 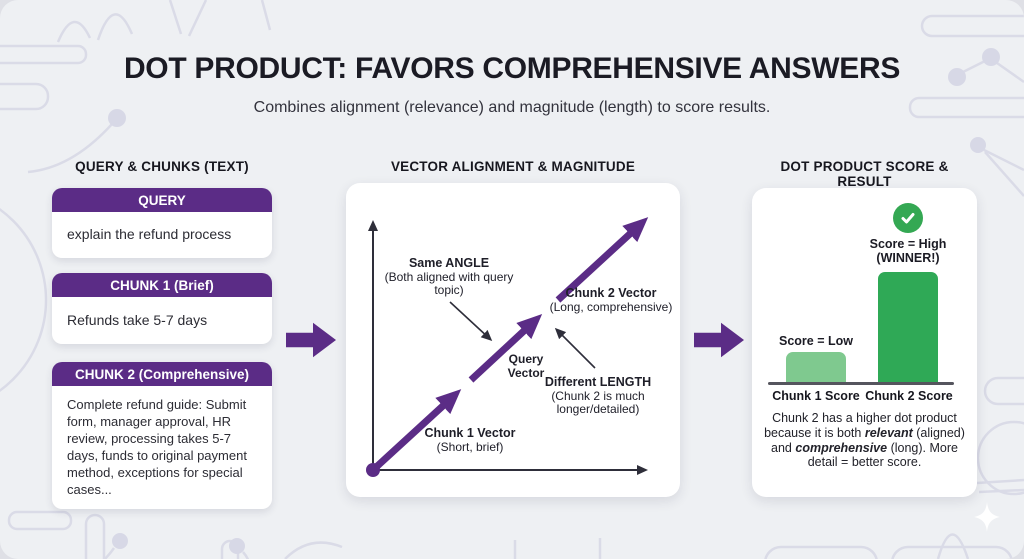 What do you see at coordinates (162, 374) in the screenshot?
I see `chunk2-card-title: CHUNK 2 (Comprehensive)` at bounding box center [162, 374].